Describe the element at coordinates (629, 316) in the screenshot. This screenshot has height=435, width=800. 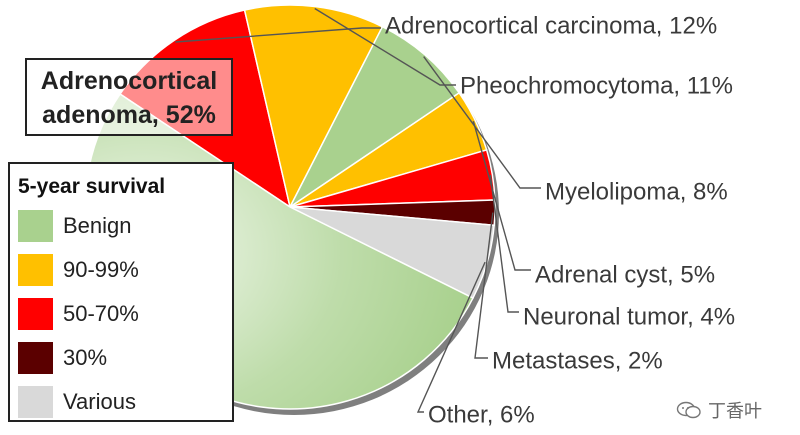
I see `callout-neuronal-tumor: Neuronal tumor, 4%` at that location.